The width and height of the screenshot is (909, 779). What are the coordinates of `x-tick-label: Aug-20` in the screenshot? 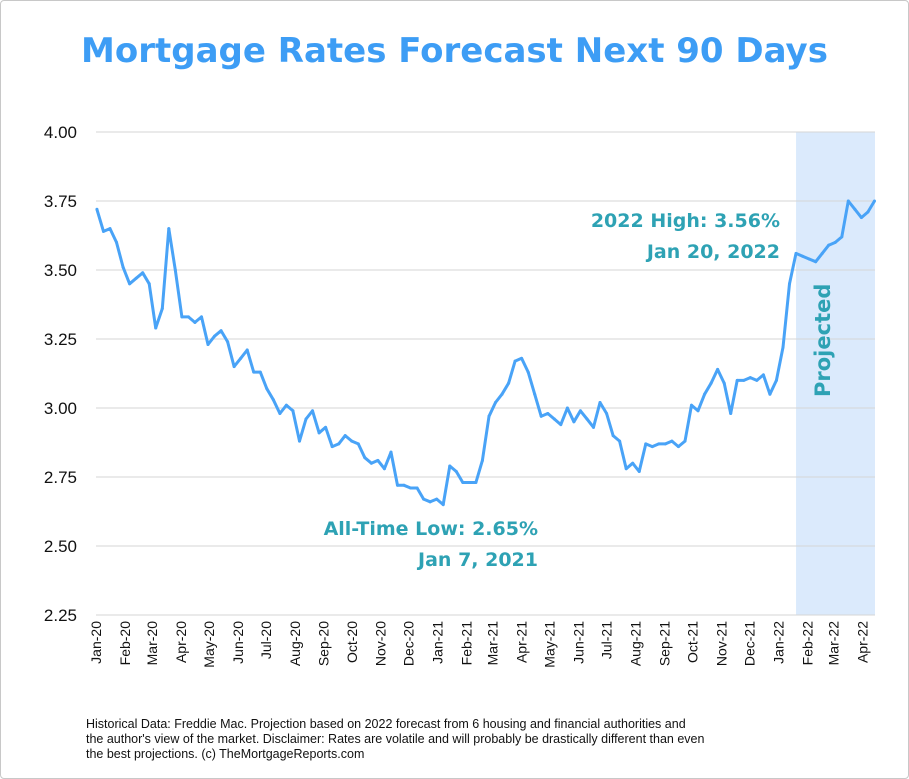 It's located at (295, 643).